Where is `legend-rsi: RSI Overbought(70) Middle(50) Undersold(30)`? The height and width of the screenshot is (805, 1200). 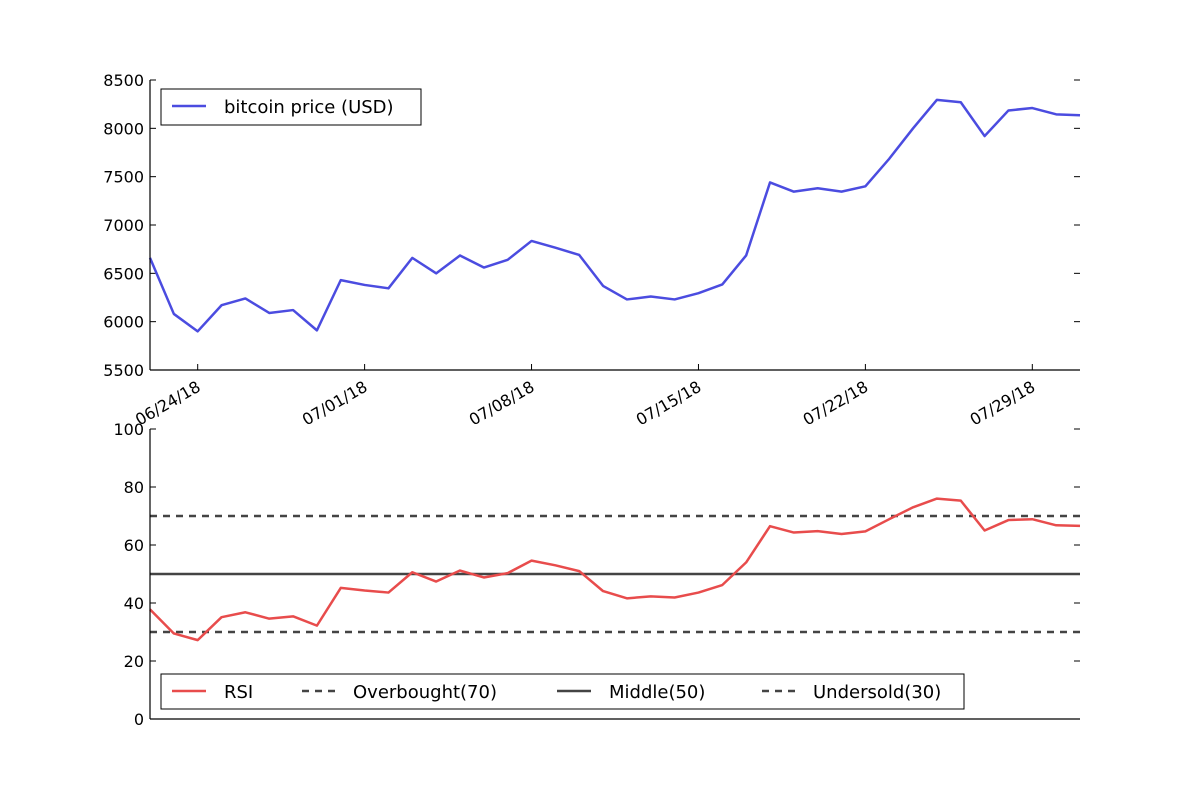
legend-rsi: RSI Overbought(70) Middle(50) Undersold(30) is located at coordinates (562, 691).